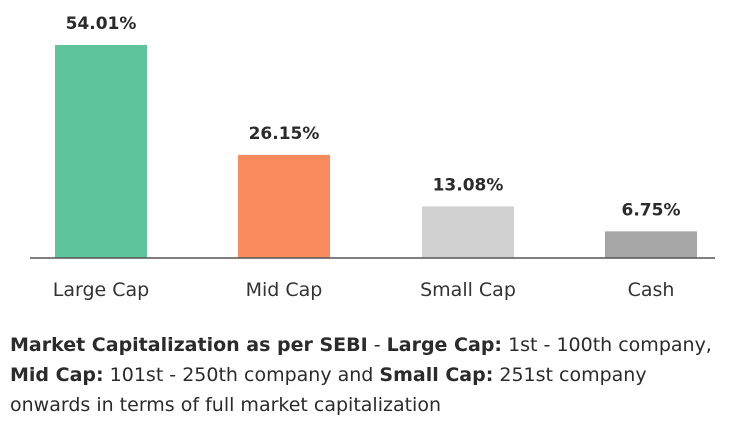 The image size is (742, 434). Describe the element at coordinates (468, 290) in the screenshot. I see `category-label-small-cap: Small Cap` at that location.